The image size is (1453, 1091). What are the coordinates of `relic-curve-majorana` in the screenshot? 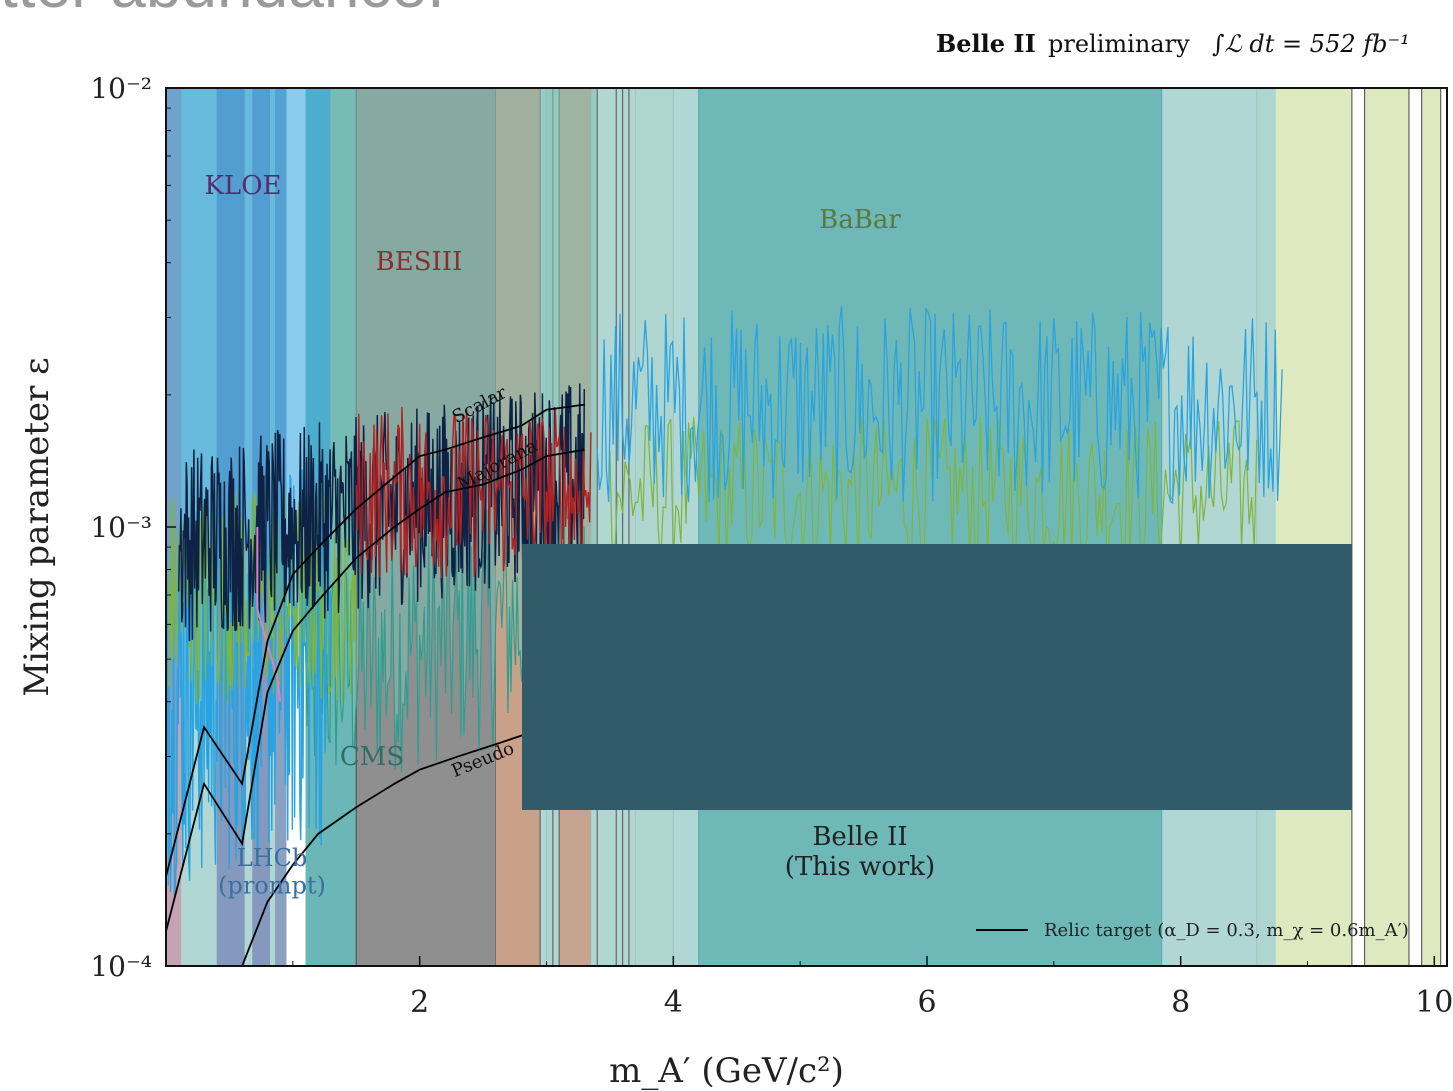 It's located at (375, 690).